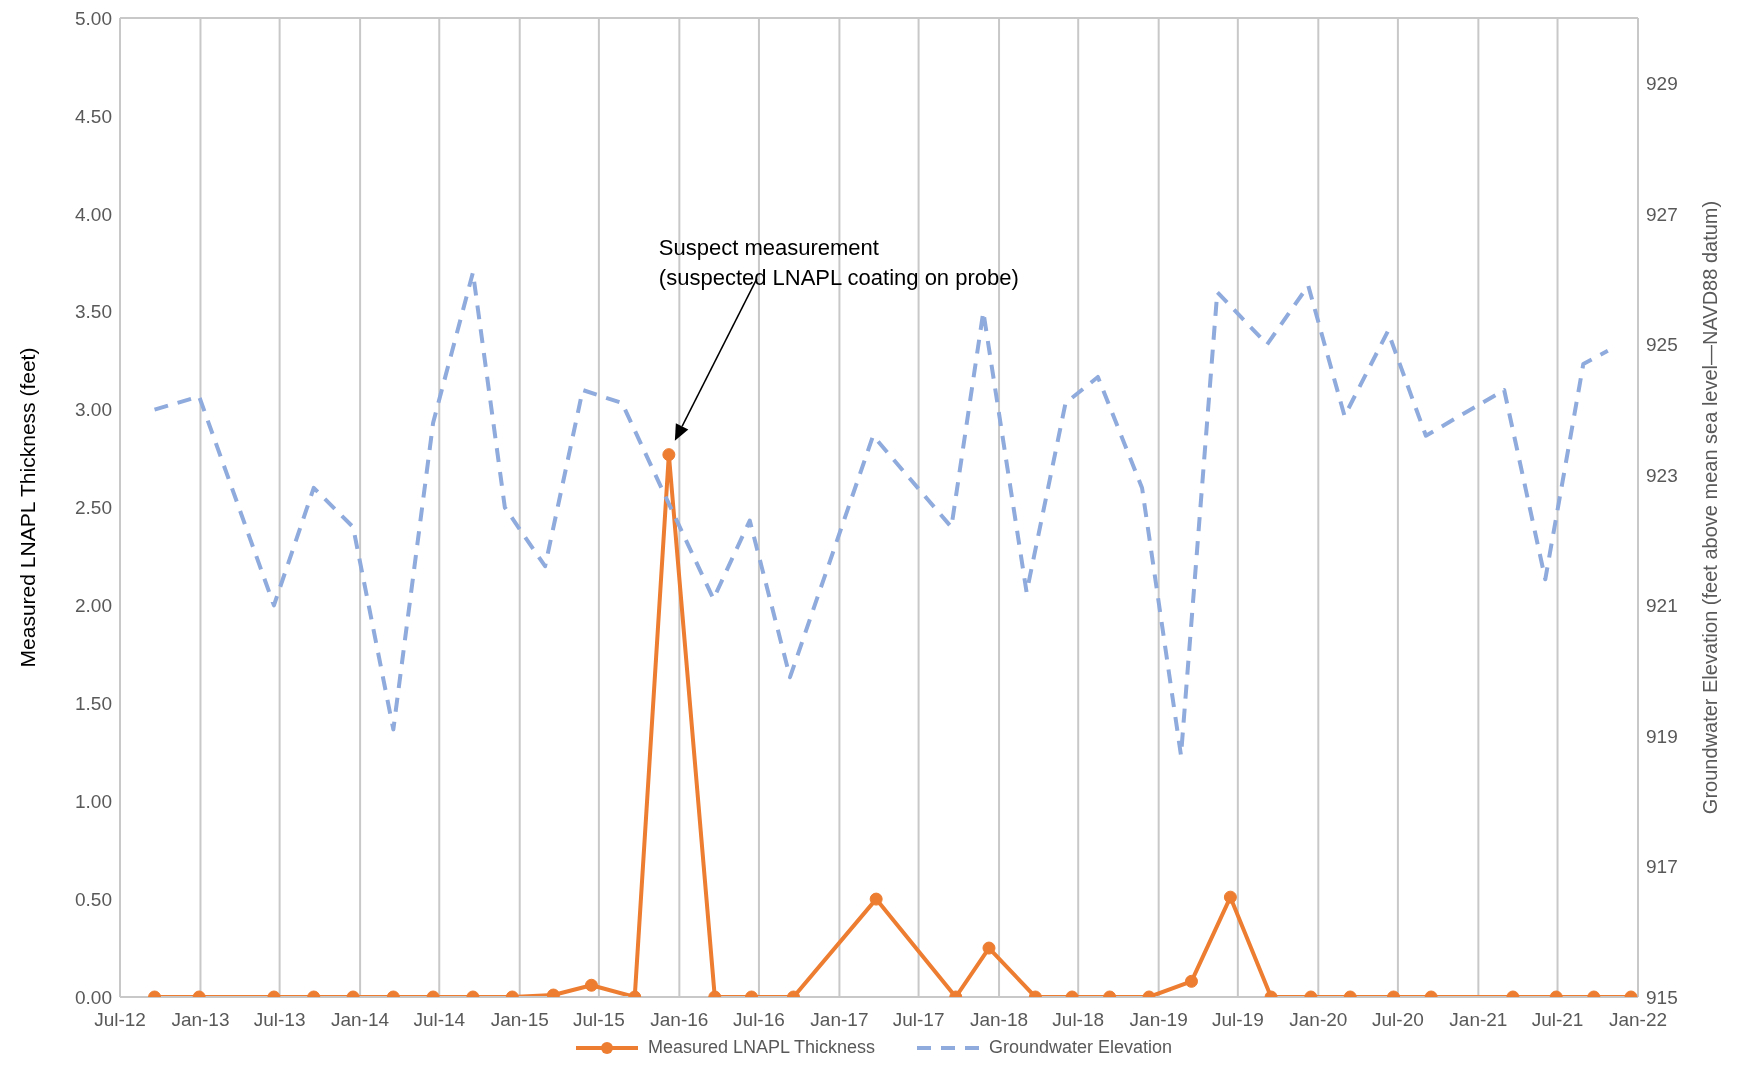  I want to click on x-tick-label: Jul-19, so click(1237, 1020).